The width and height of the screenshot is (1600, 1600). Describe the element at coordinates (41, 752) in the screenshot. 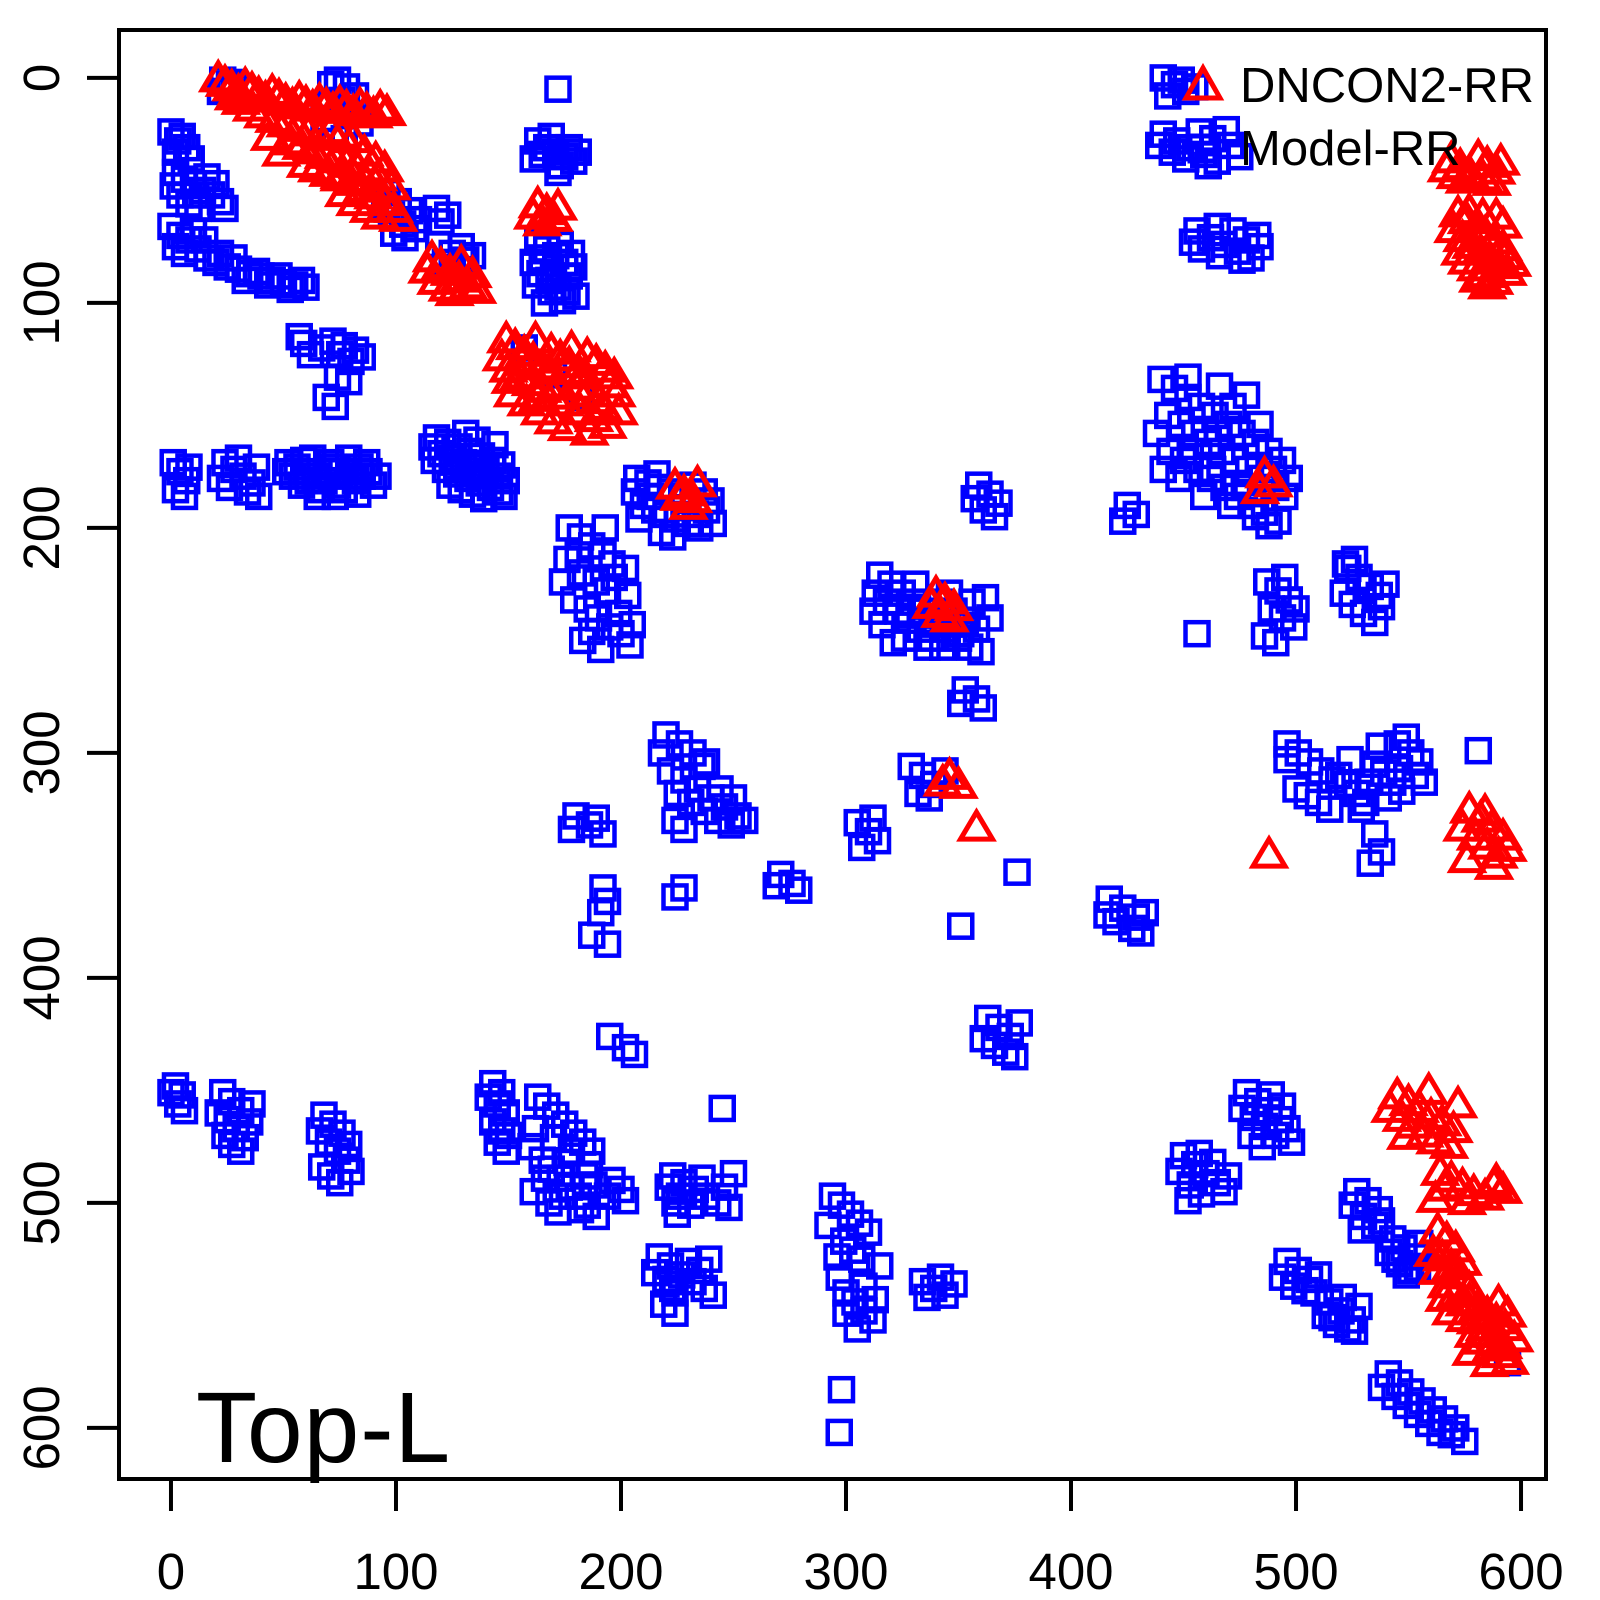

I see `y-tick-label: 300` at that location.